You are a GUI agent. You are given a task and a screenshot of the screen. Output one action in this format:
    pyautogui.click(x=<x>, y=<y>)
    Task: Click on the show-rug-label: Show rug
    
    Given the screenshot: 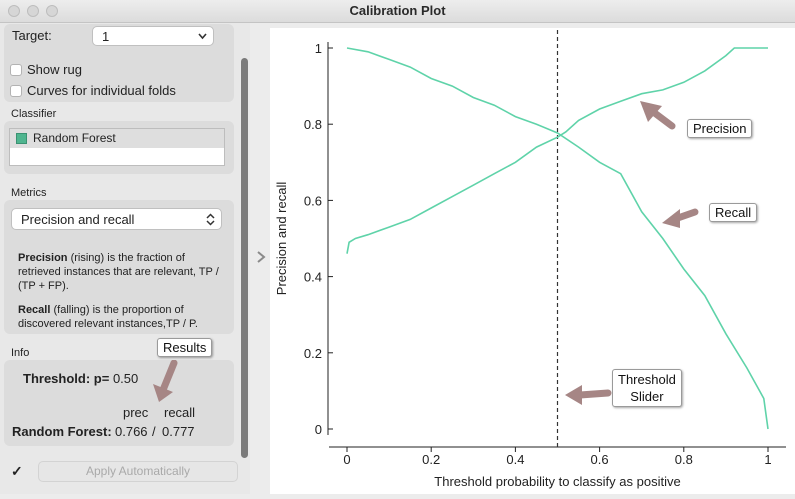 What is the action you would take?
    pyautogui.click(x=54, y=69)
    